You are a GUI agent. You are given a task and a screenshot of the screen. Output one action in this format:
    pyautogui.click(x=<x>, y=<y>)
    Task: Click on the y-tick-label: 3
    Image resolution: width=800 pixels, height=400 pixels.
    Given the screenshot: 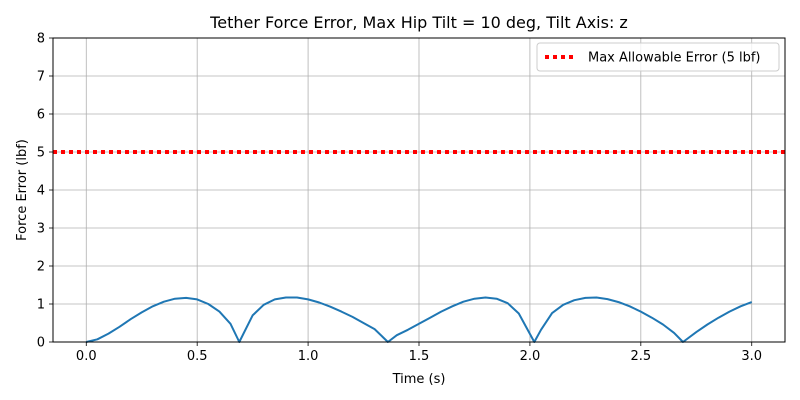 What is the action you would take?
    pyautogui.click(x=41, y=229)
    